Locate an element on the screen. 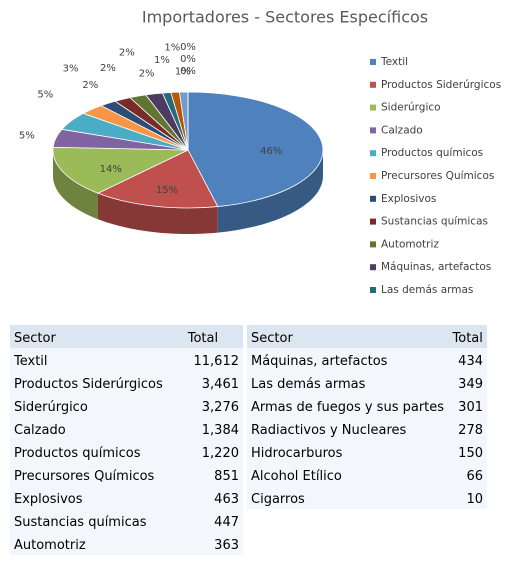 The image size is (509, 575). table-cell: Radiactivos y Nucleares is located at coordinates (348, 428).